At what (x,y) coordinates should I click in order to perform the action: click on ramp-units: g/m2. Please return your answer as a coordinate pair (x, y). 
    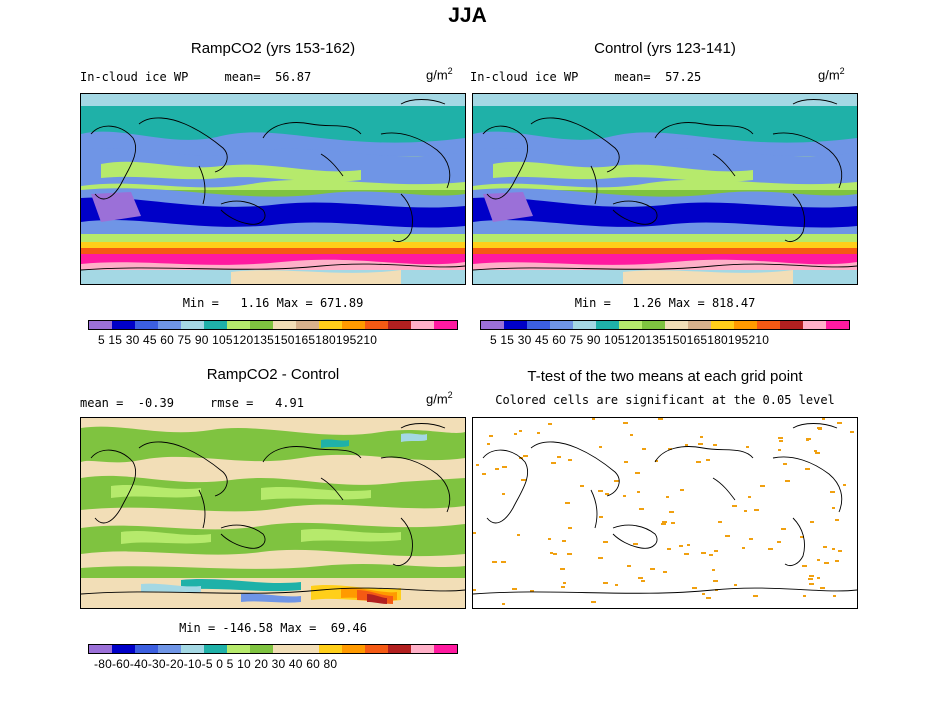
    Looking at the image, I should click on (439, 74).